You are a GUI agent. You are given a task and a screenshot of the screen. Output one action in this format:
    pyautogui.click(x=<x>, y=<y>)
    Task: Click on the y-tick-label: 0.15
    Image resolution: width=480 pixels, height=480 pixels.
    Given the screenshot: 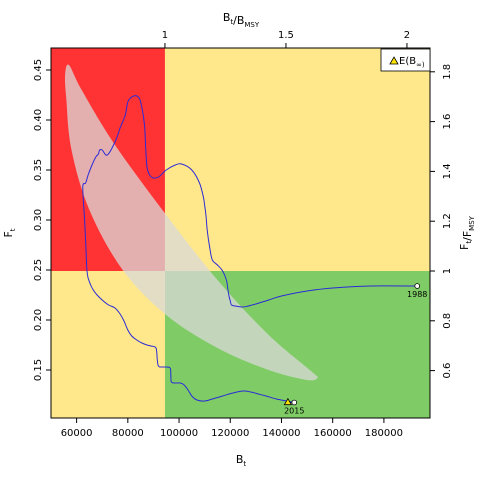 What is the action you would take?
    pyautogui.click(x=38, y=370)
    